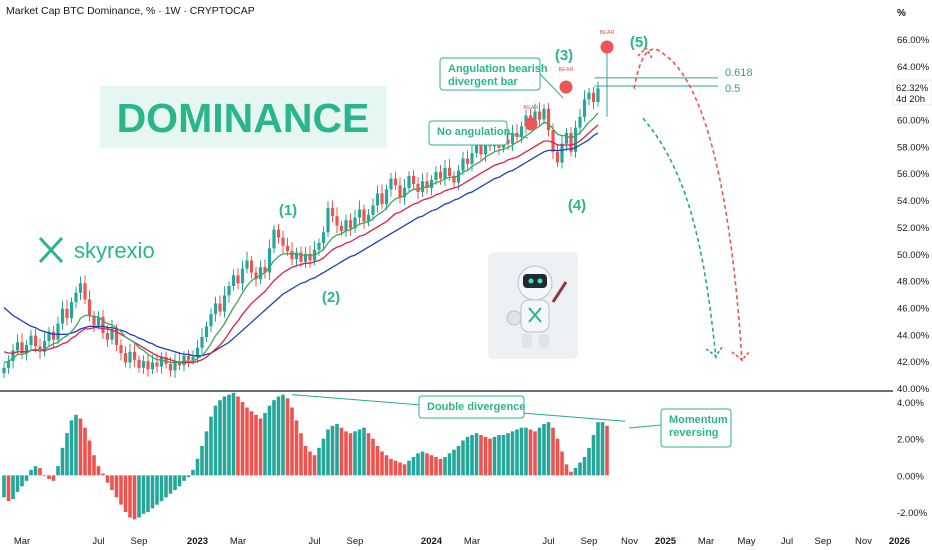  I want to click on x-tick-label: 2024, so click(432, 541).